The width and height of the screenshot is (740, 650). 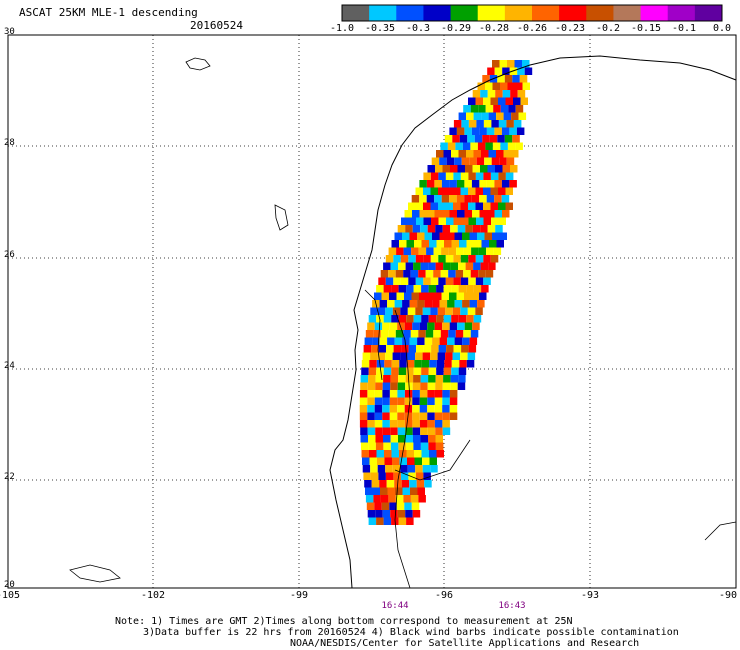 What do you see at coordinates (608, 28) in the screenshot?
I see `colorbar-tick-label: -0.2` at bounding box center [608, 28].